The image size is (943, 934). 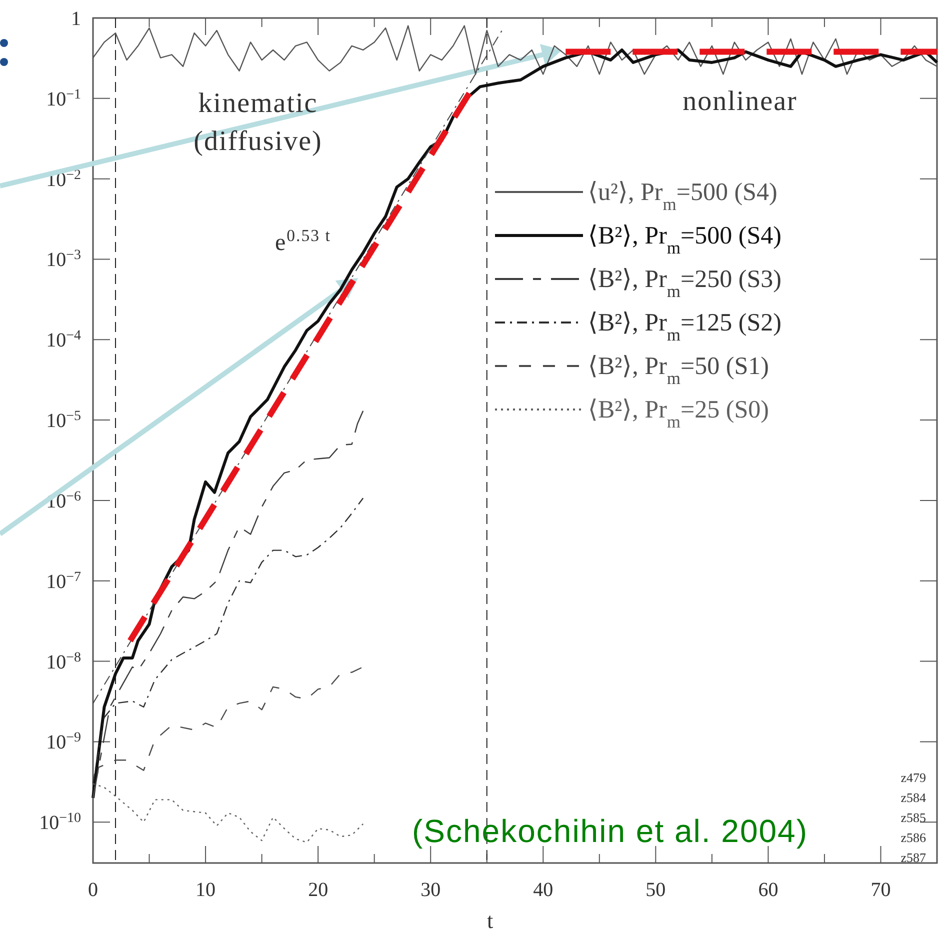 I want to click on x-tick-label: 60, so click(x=768, y=890).